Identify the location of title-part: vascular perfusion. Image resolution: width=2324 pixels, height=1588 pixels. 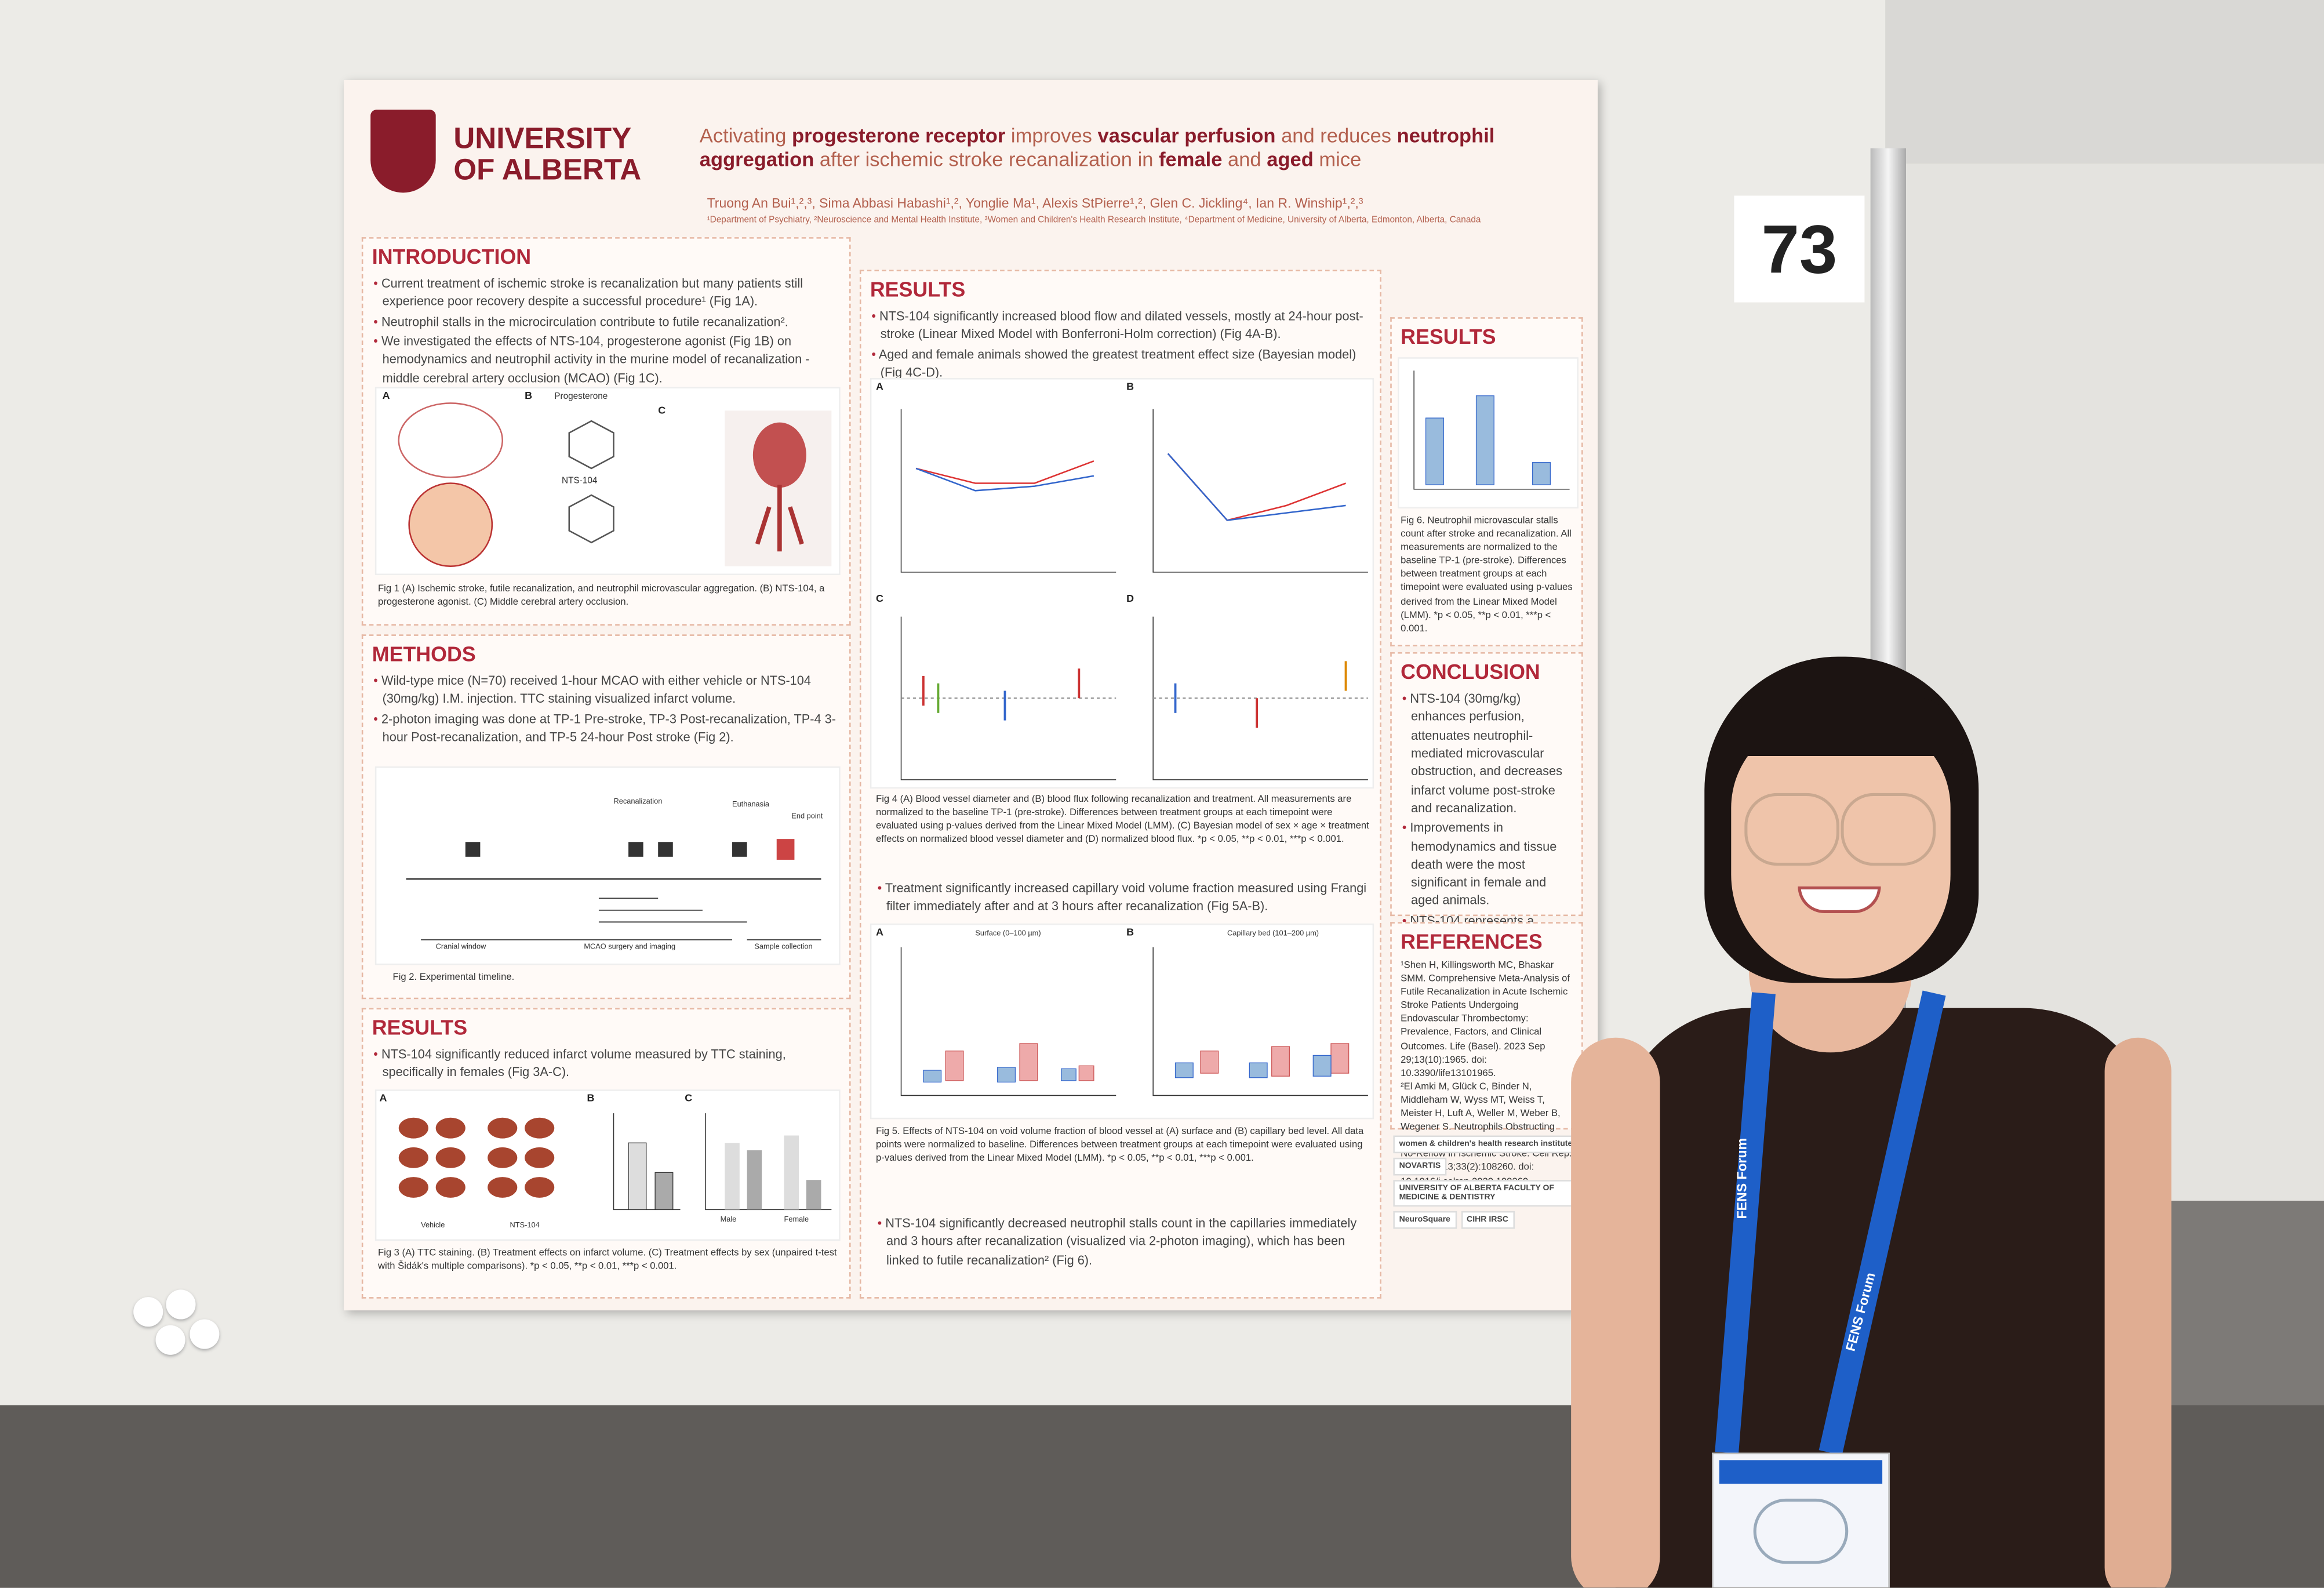
(1186, 135).